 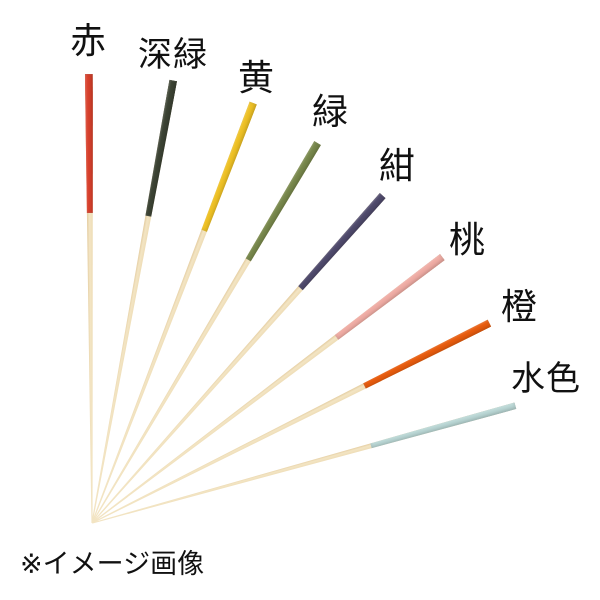 I want to click on color-label-navy: 紺, so click(x=398, y=165).